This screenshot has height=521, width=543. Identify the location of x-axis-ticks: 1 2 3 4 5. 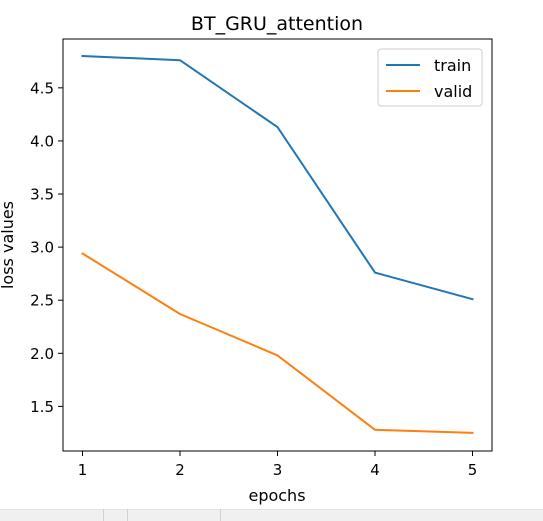
(278, 465).